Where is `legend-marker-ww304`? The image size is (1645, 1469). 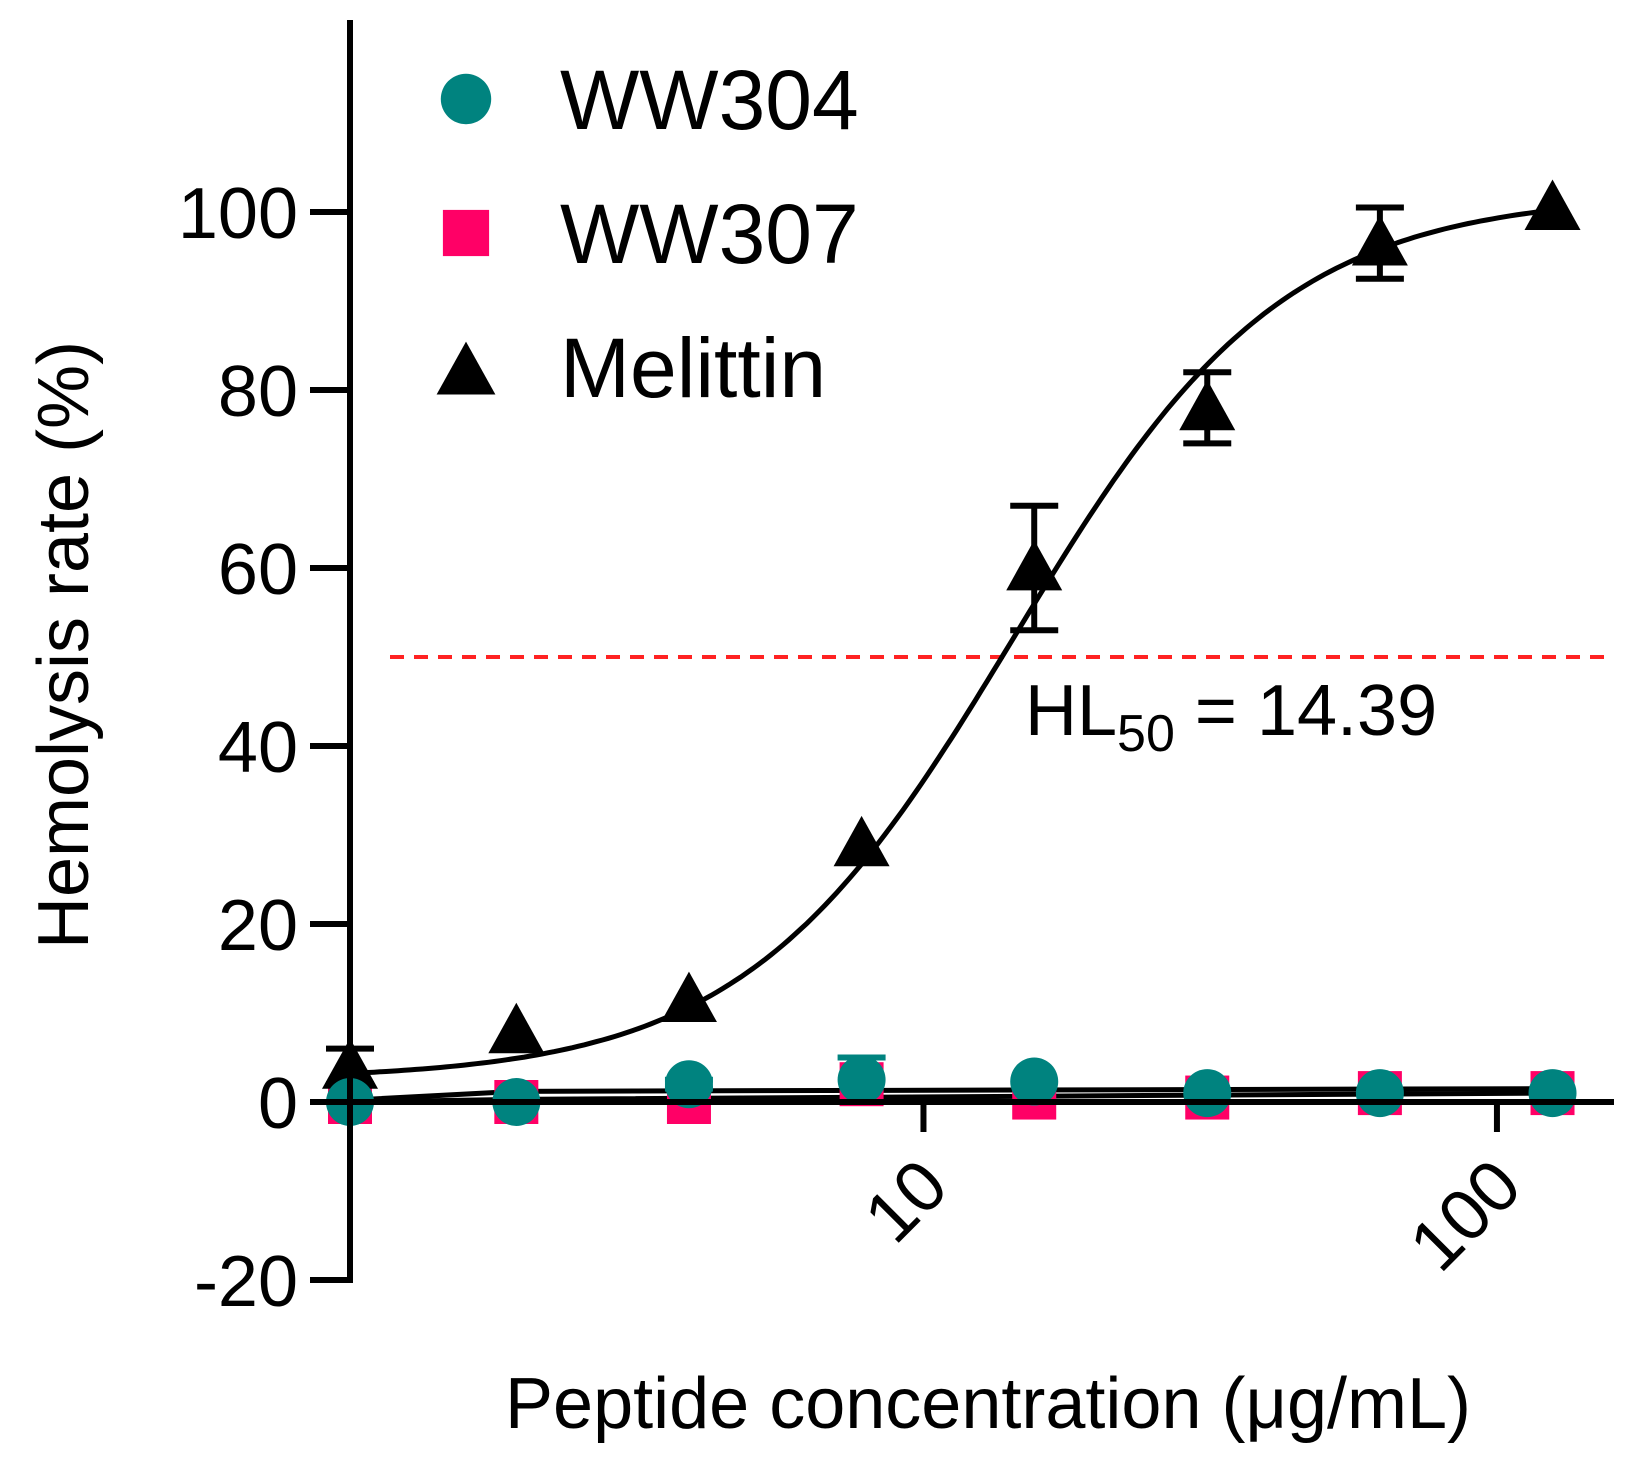 legend-marker-ww304 is located at coordinates (466, 99).